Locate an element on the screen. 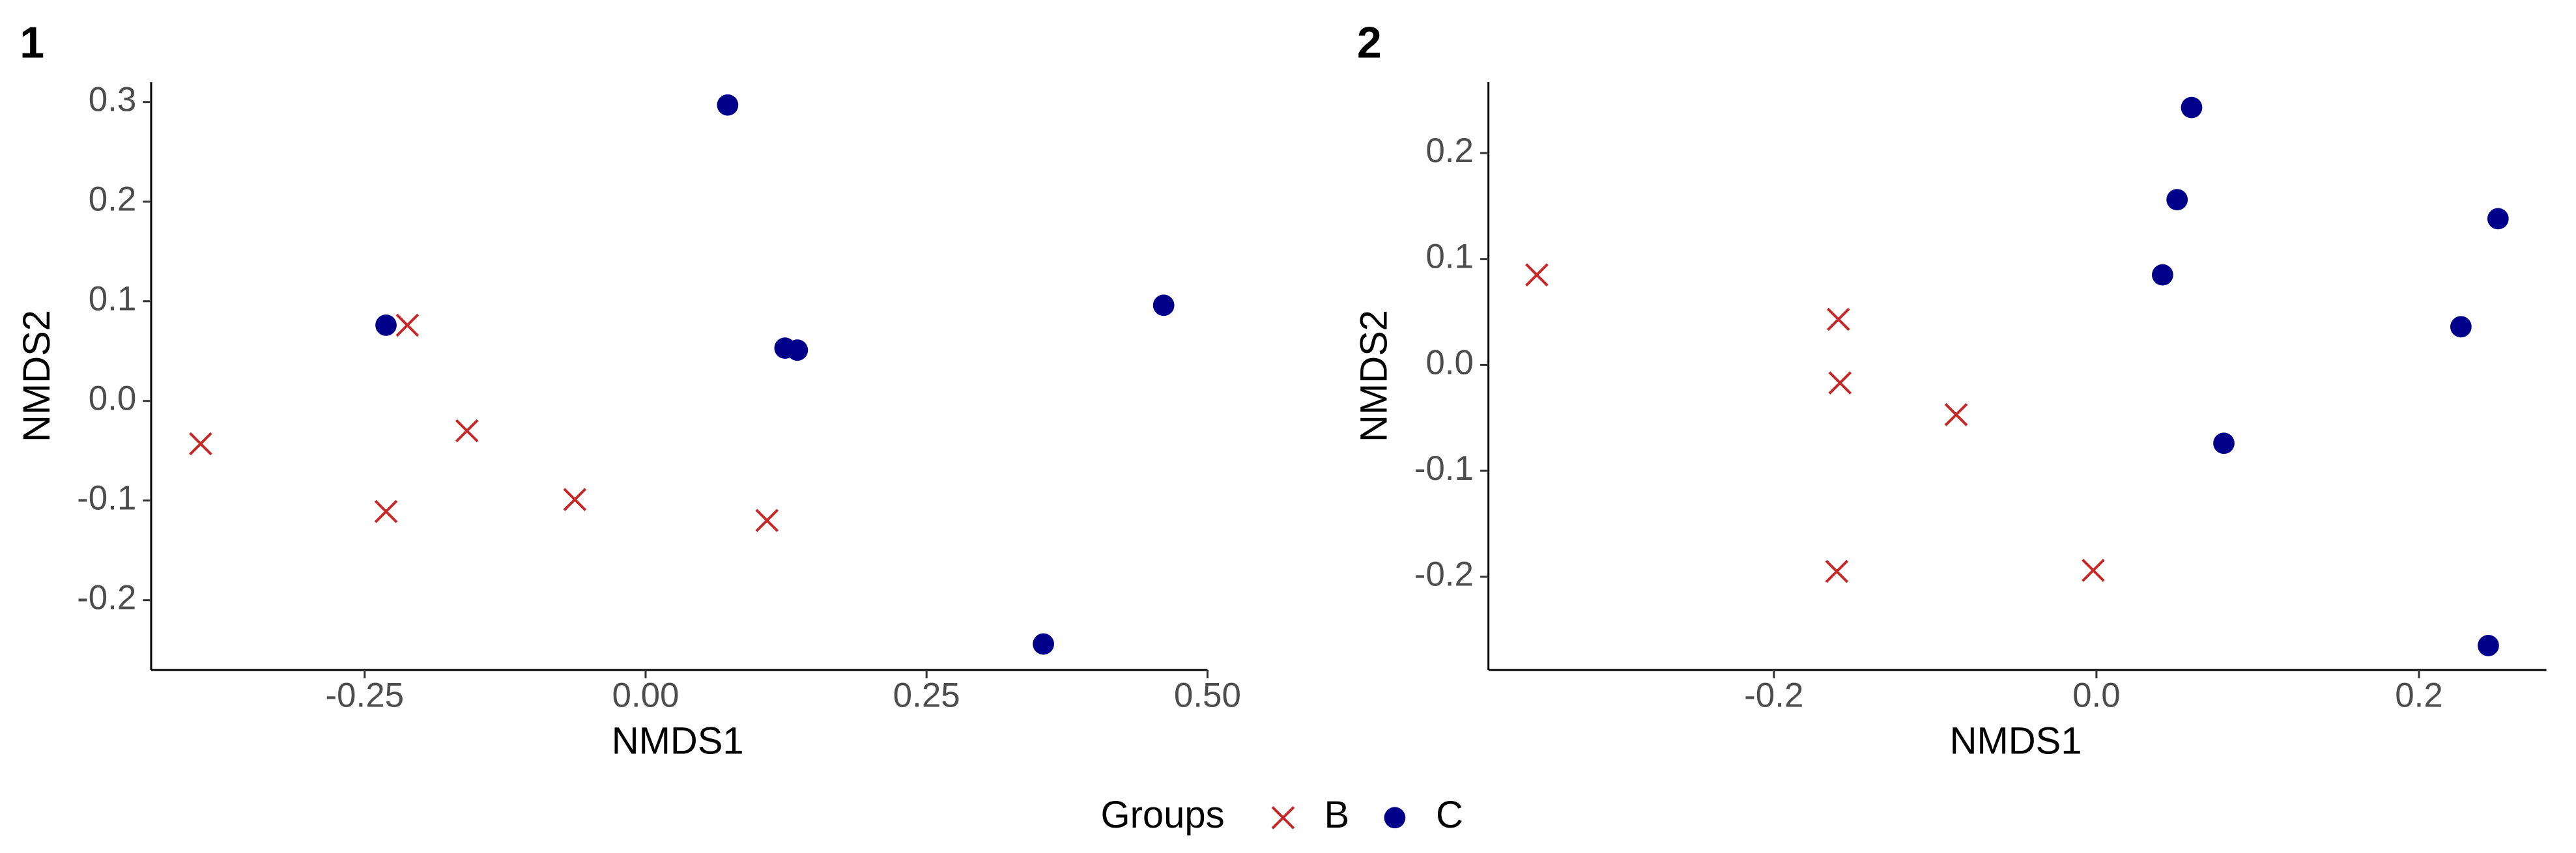  x-tick-label: 0.0 is located at coordinates (2096, 696).